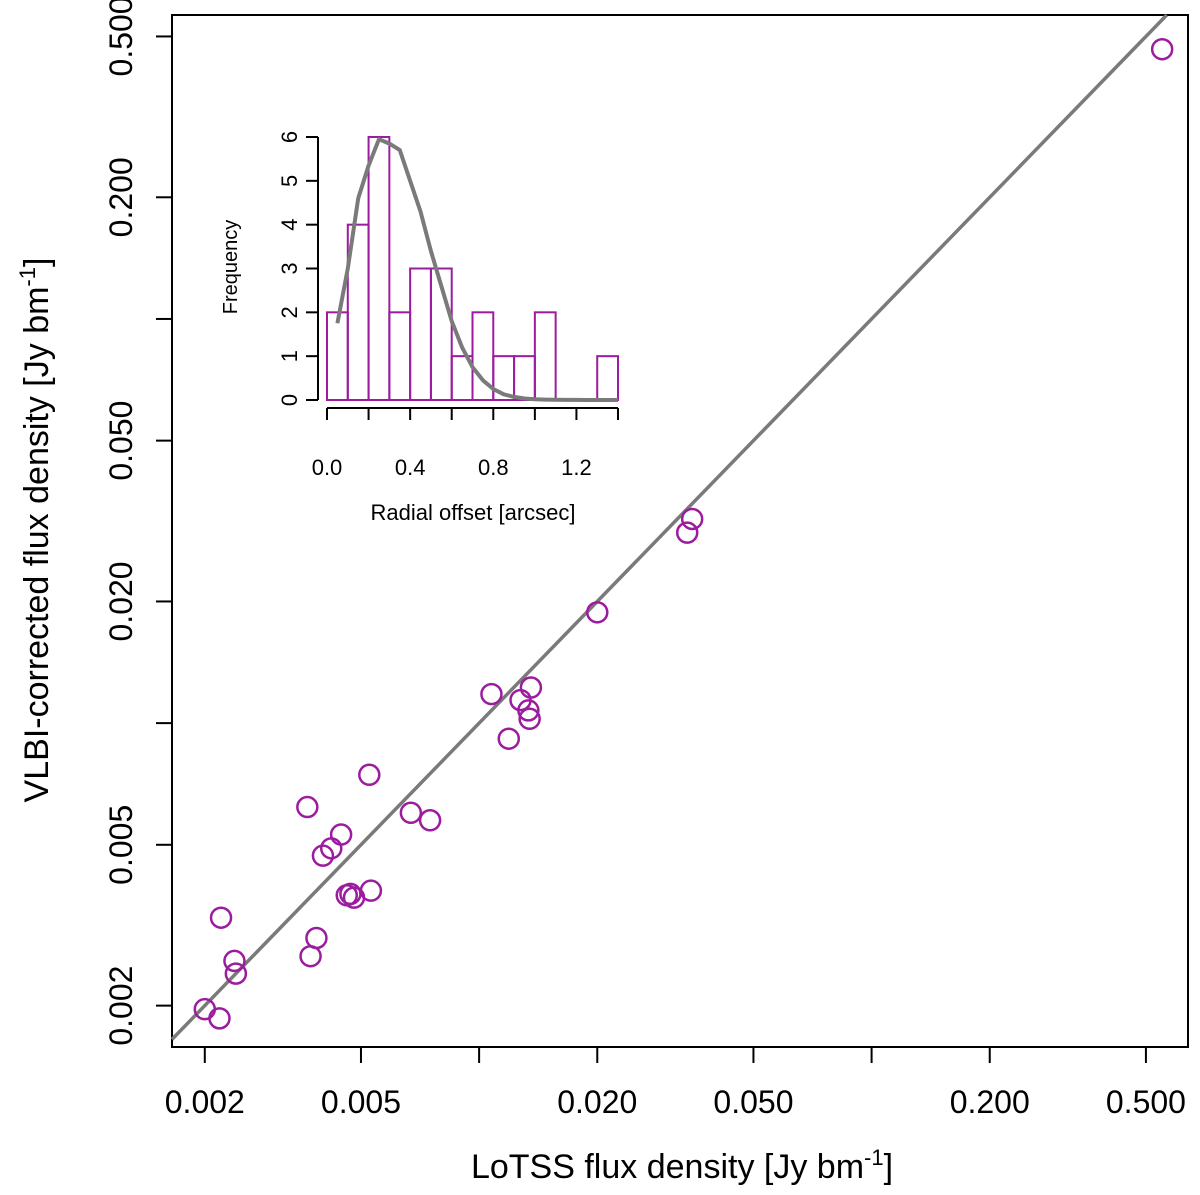  What do you see at coordinates (667, 1167) in the screenshot?
I see `main-x-axis-title-text: LoTSS flux density [Jy bm` at bounding box center [667, 1167].